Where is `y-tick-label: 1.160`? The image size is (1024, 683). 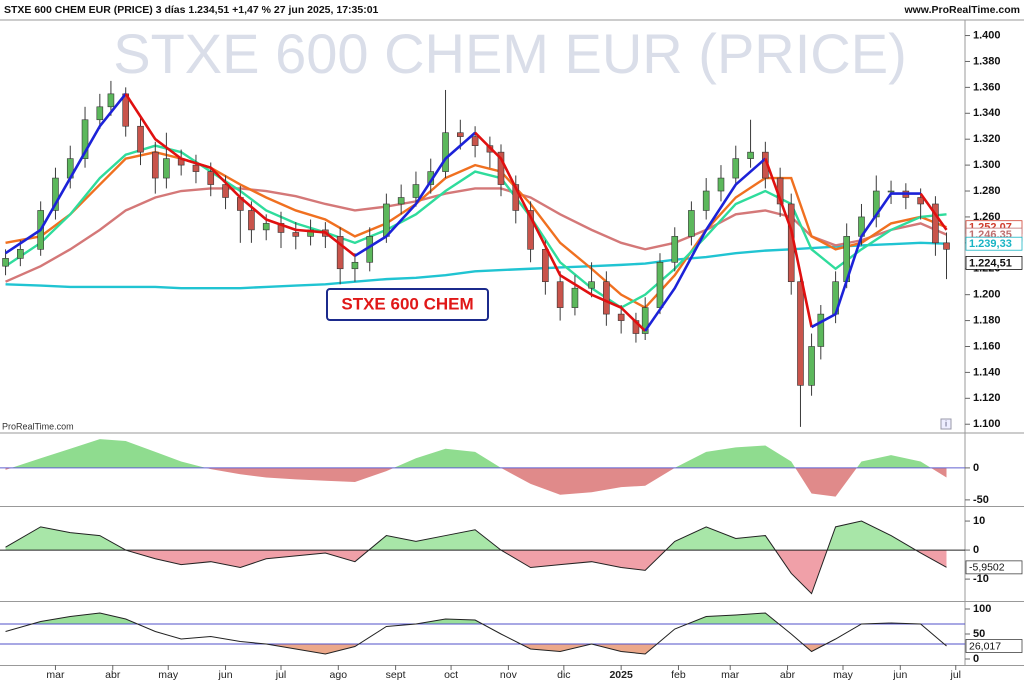 y-tick-label: 1.160 is located at coordinates (987, 346).